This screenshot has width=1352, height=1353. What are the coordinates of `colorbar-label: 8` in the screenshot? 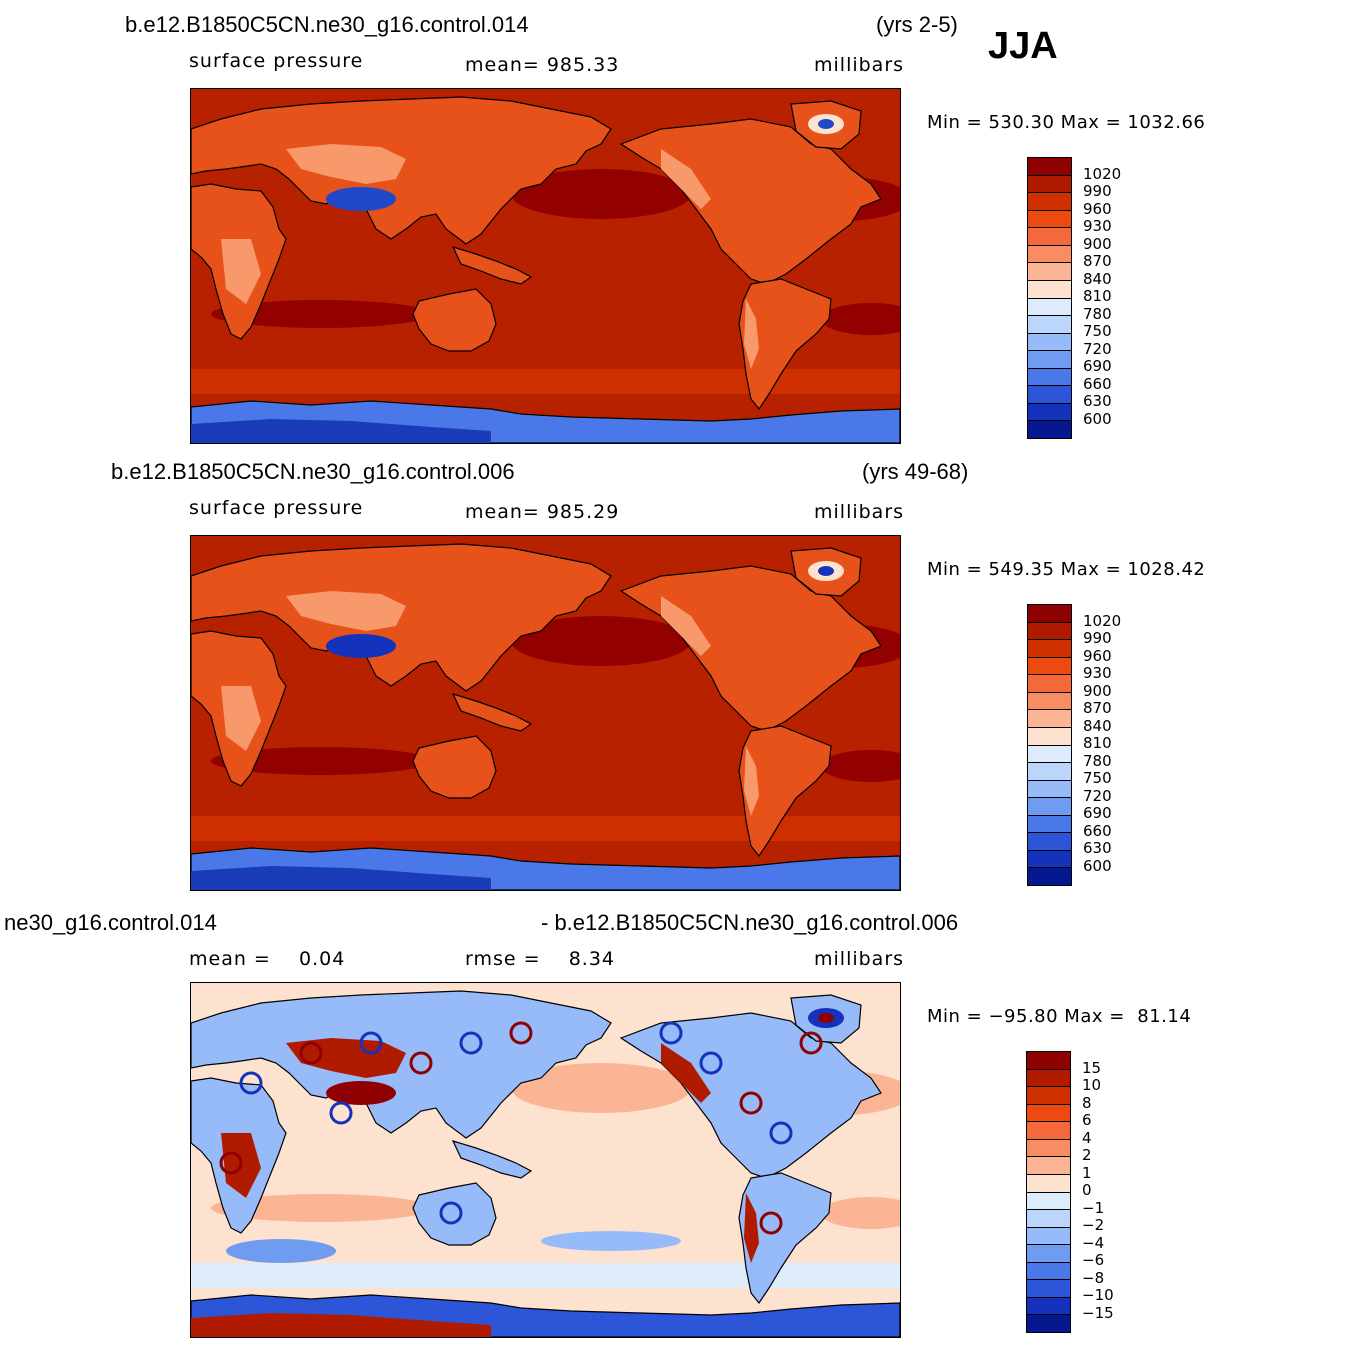 It's located at (1087, 1102).